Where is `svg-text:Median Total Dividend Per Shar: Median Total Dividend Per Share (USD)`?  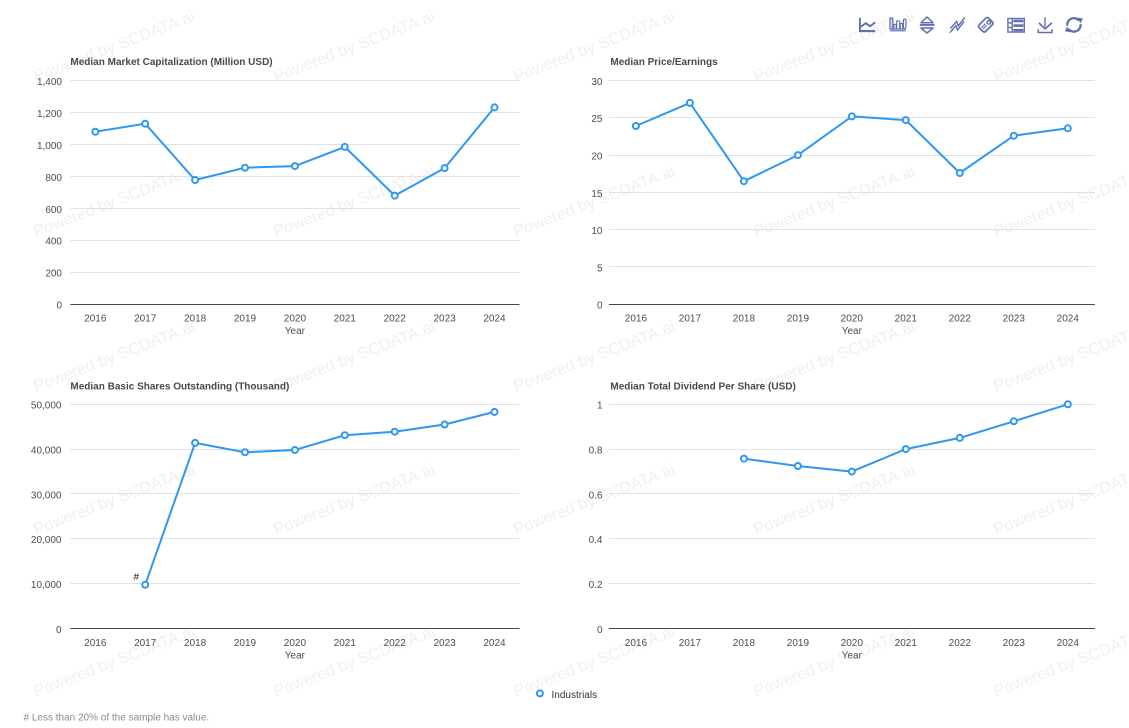
svg-text:Median Total Dividend Per Shar: Median Total Dividend Per Share (USD) is located at coordinates (702, 387).